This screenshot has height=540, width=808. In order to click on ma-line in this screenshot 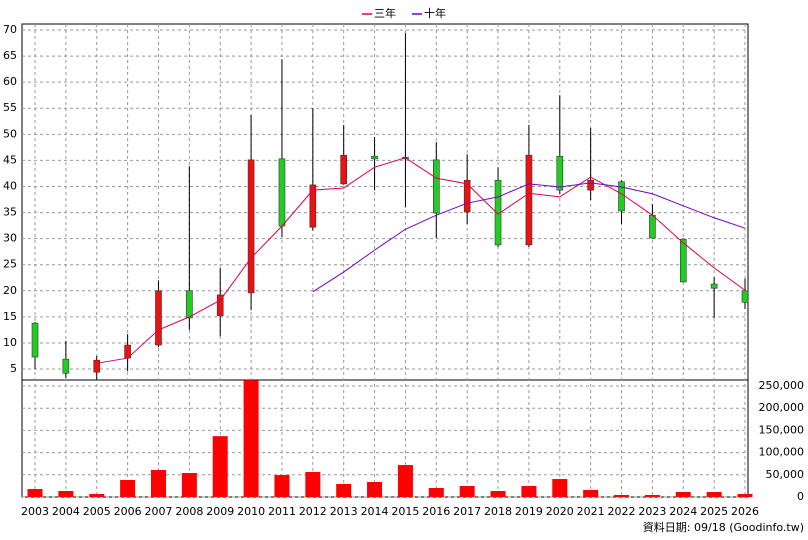, I will do `click(529, 237)`.